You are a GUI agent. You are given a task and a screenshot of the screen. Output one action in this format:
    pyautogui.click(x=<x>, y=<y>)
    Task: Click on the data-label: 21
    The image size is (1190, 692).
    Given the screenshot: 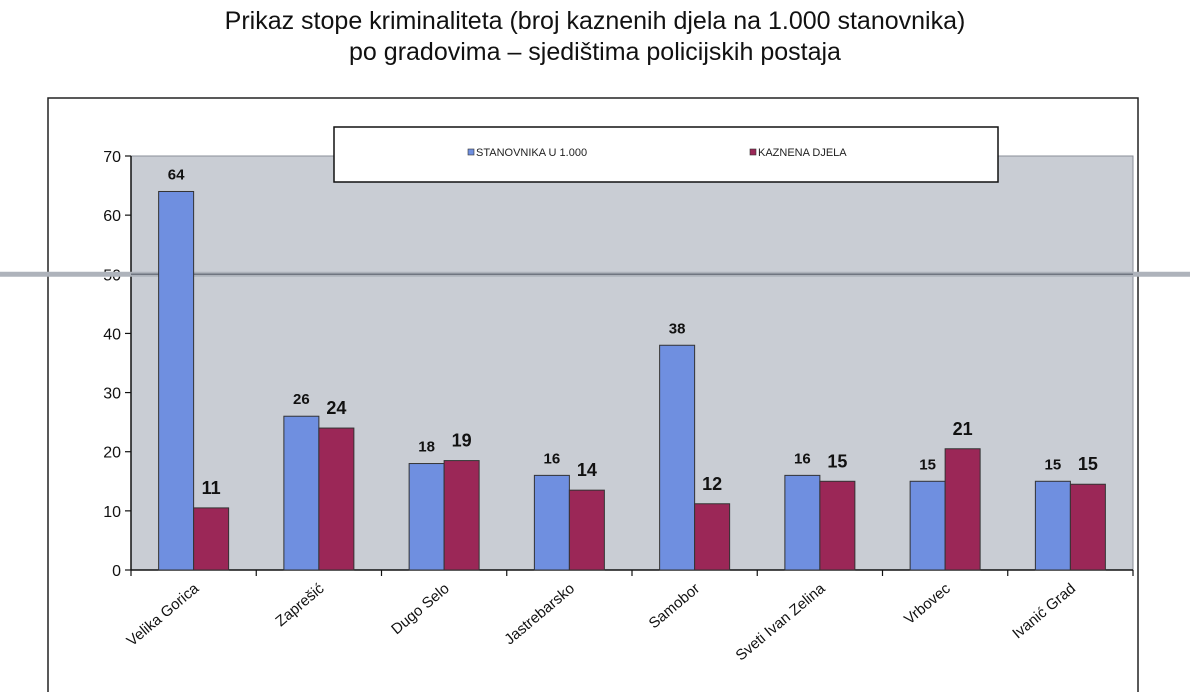 What is the action you would take?
    pyautogui.click(x=963, y=429)
    